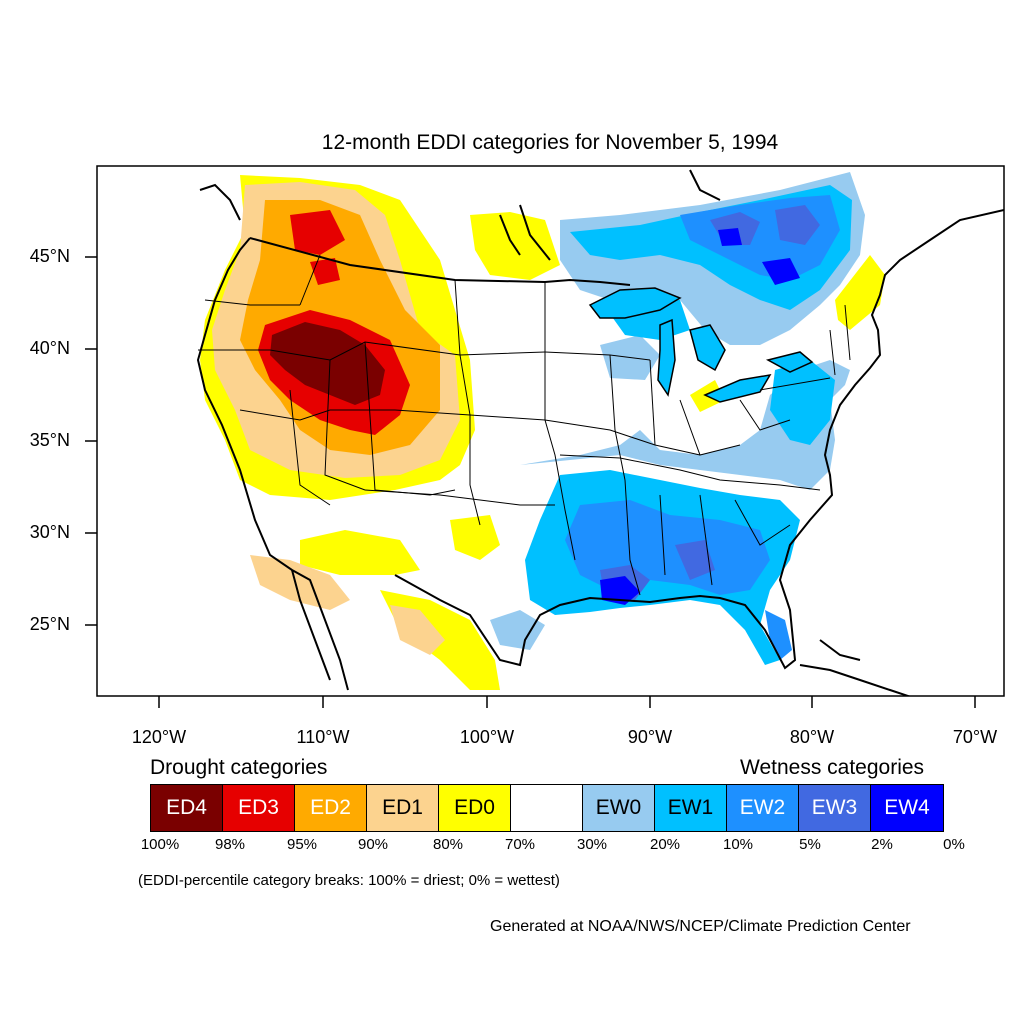 This screenshot has width=1024, height=1024. I want to click on lon-tick-70w: 70°W, so click(975, 737).